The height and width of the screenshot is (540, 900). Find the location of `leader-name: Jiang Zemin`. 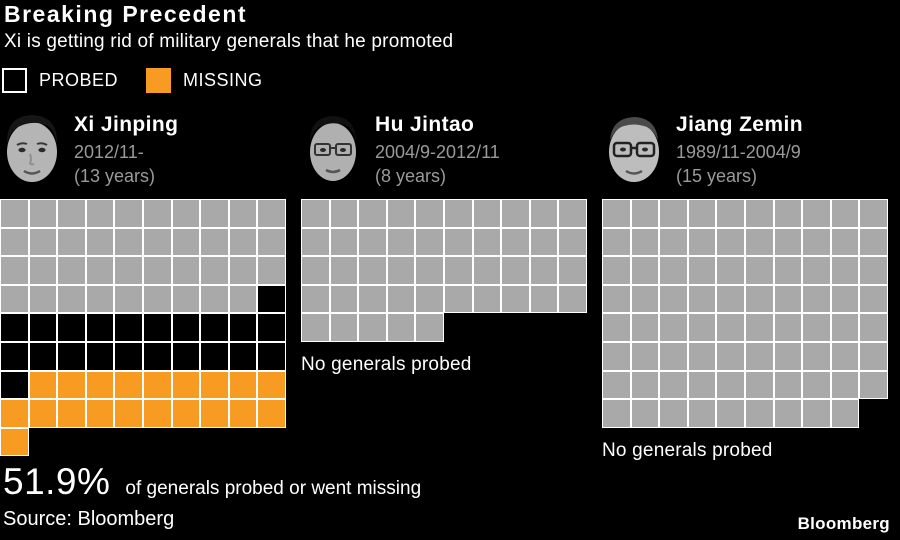

leader-name: Jiang Zemin is located at coordinates (739, 124).